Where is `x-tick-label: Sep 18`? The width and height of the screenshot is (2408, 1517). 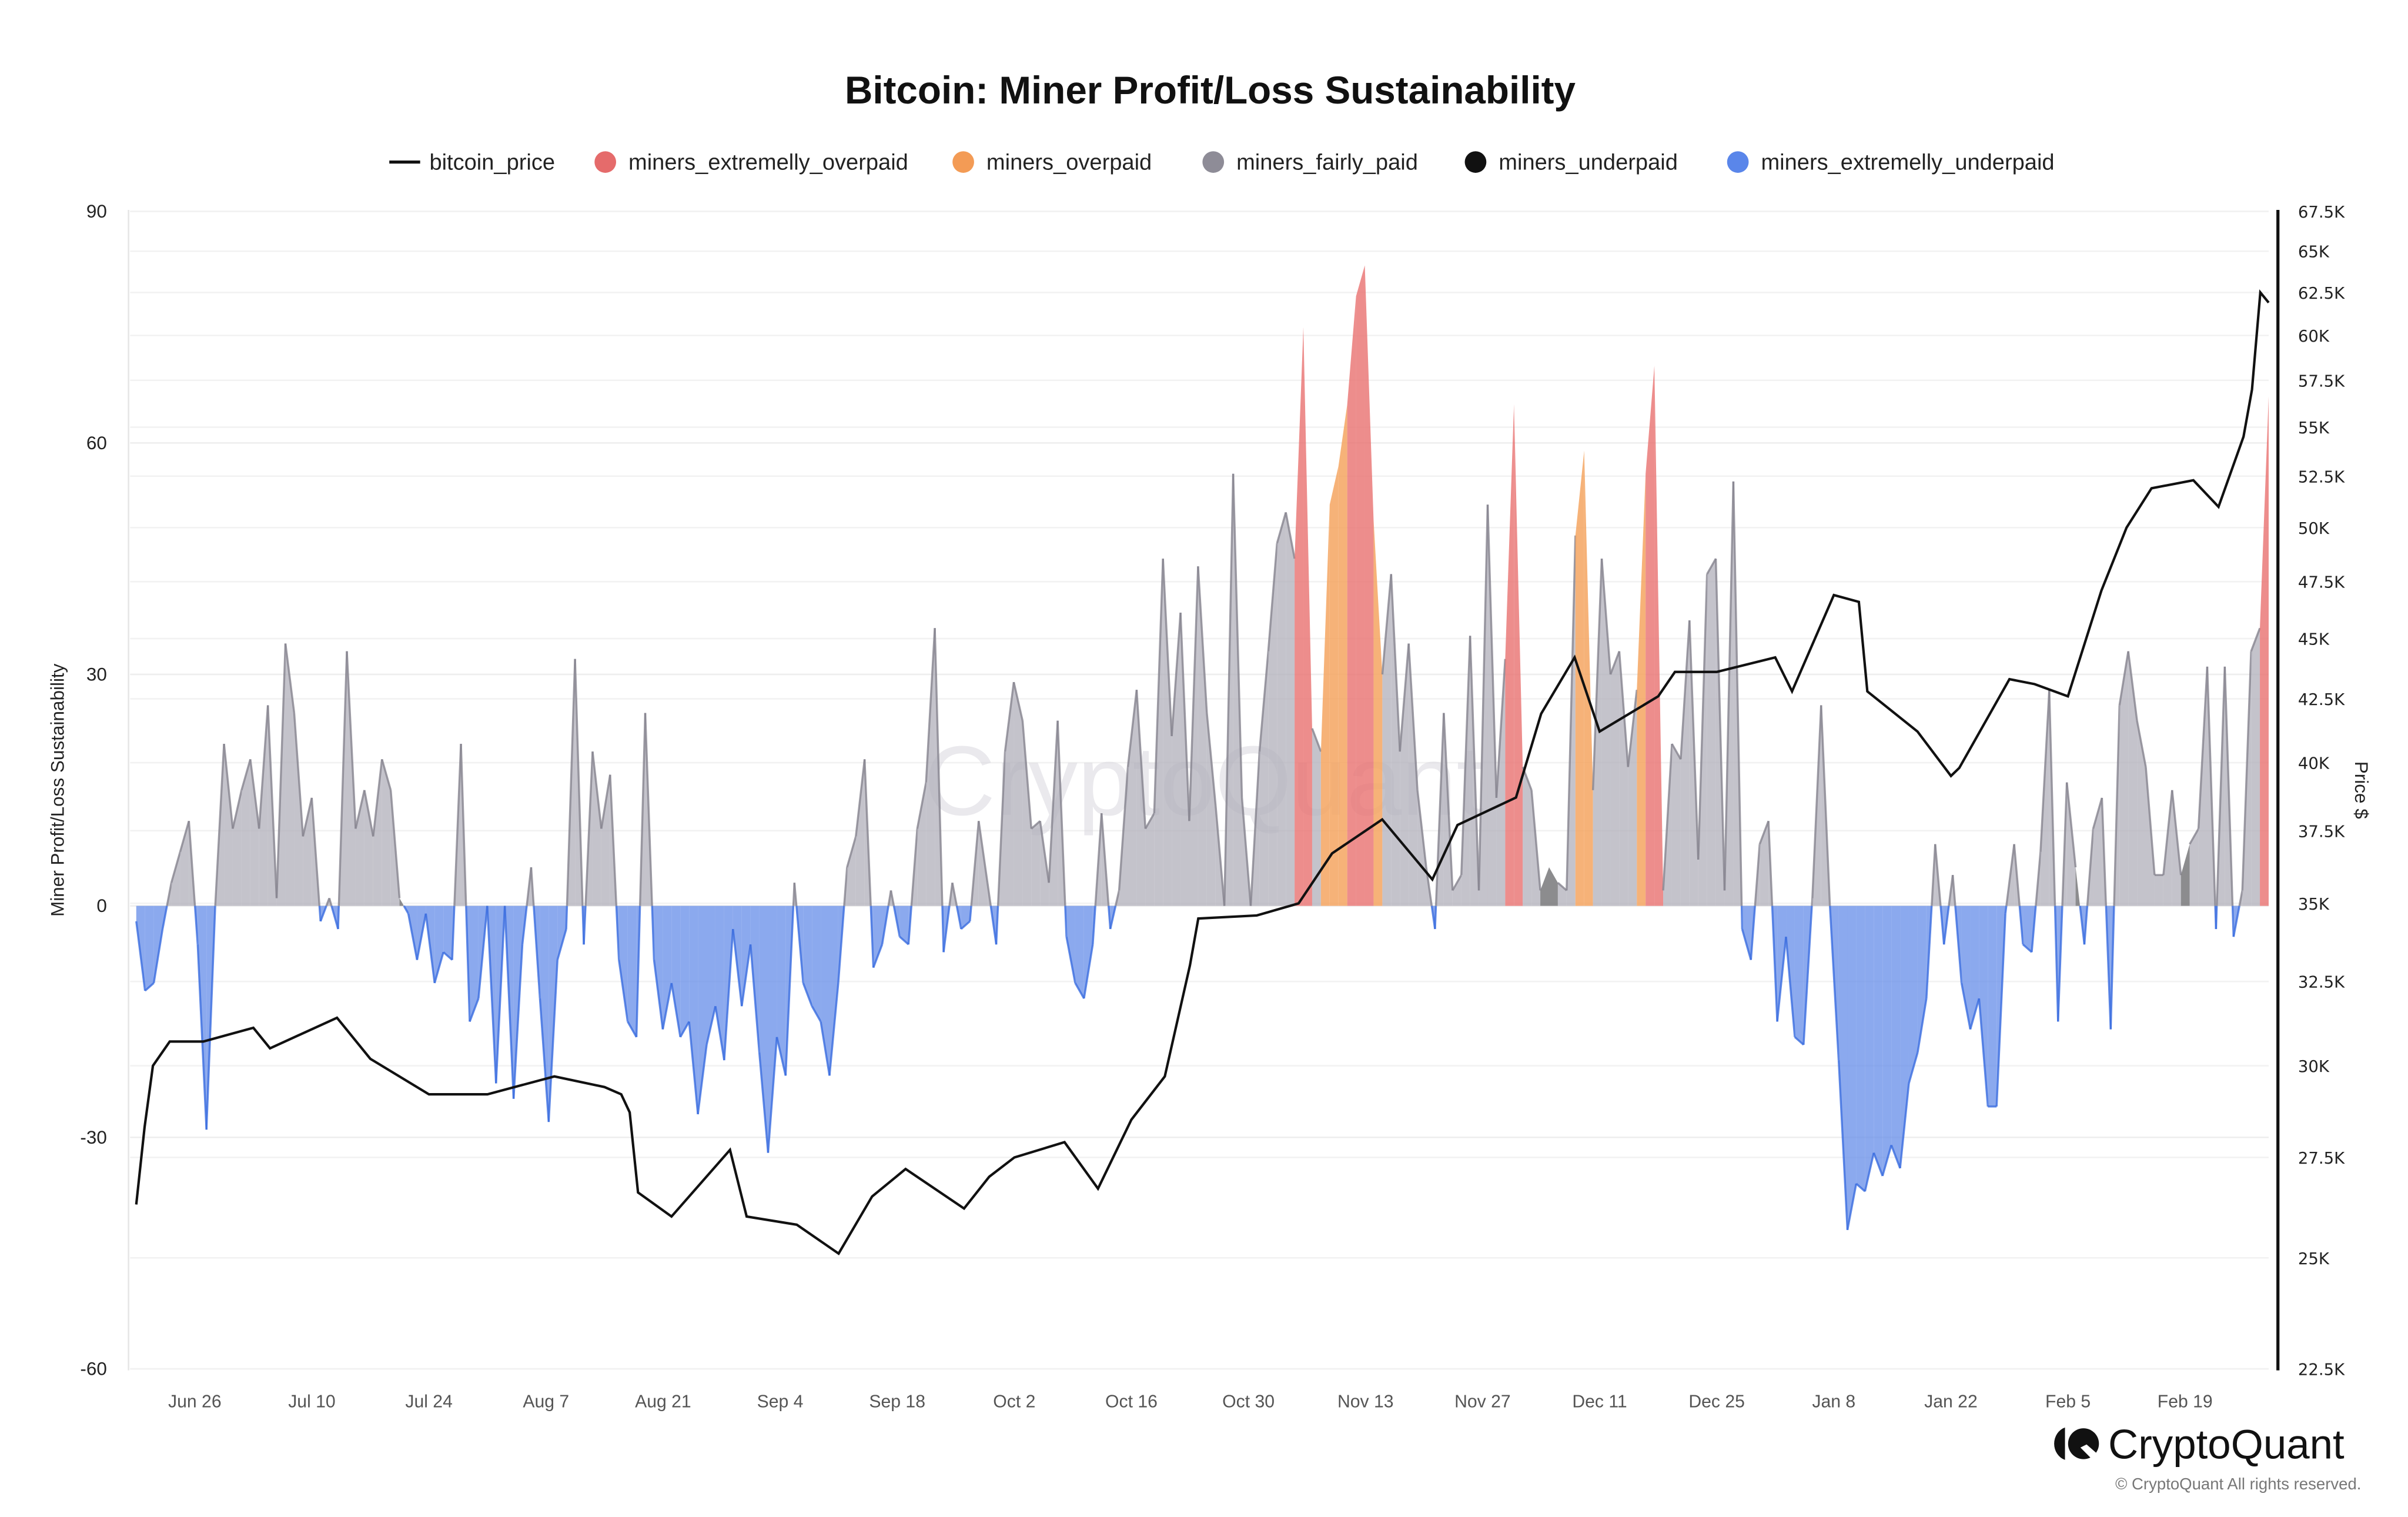 x-tick-label: Sep 18 is located at coordinates (897, 1402).